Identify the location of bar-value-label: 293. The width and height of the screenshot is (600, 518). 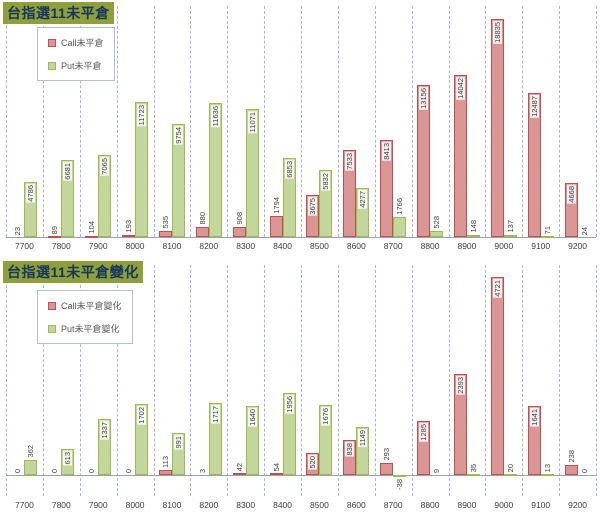
(387, 454).